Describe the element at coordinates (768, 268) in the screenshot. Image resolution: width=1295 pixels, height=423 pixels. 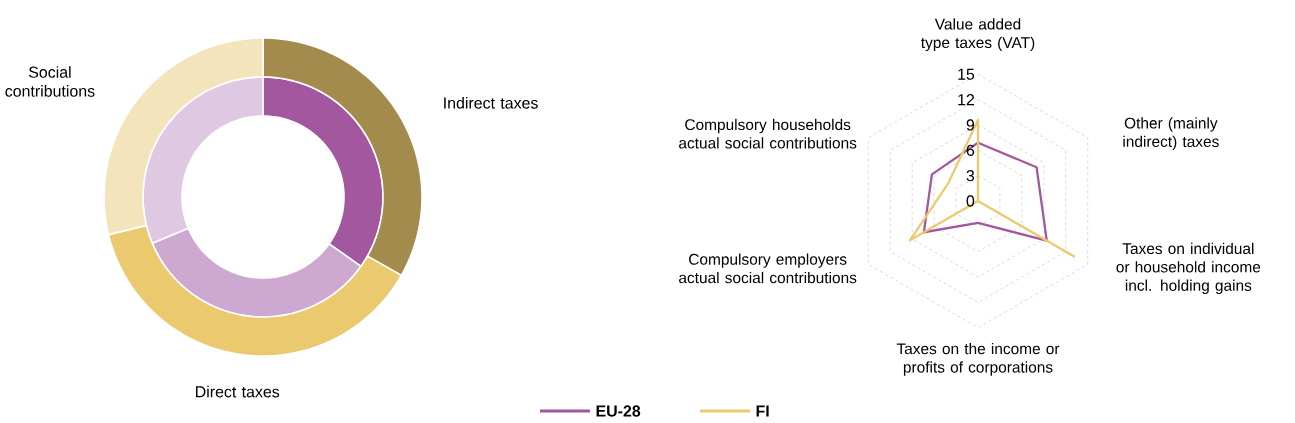
I see `spoke-label: Compulsory employers actual social contributions` at that location.